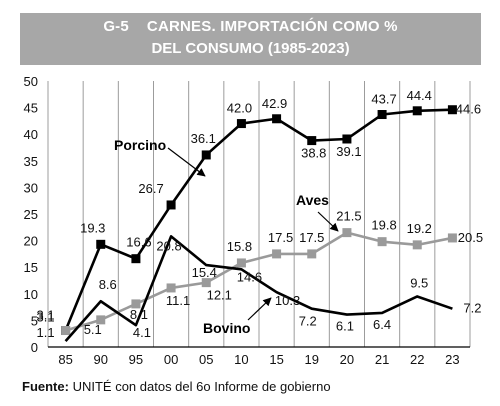 Image resolution: width=500 pixels, height=406 pixels. Describe the element at coordinates (31, 161) in the screenshot. I see `y-tick-label: 35` at that location.